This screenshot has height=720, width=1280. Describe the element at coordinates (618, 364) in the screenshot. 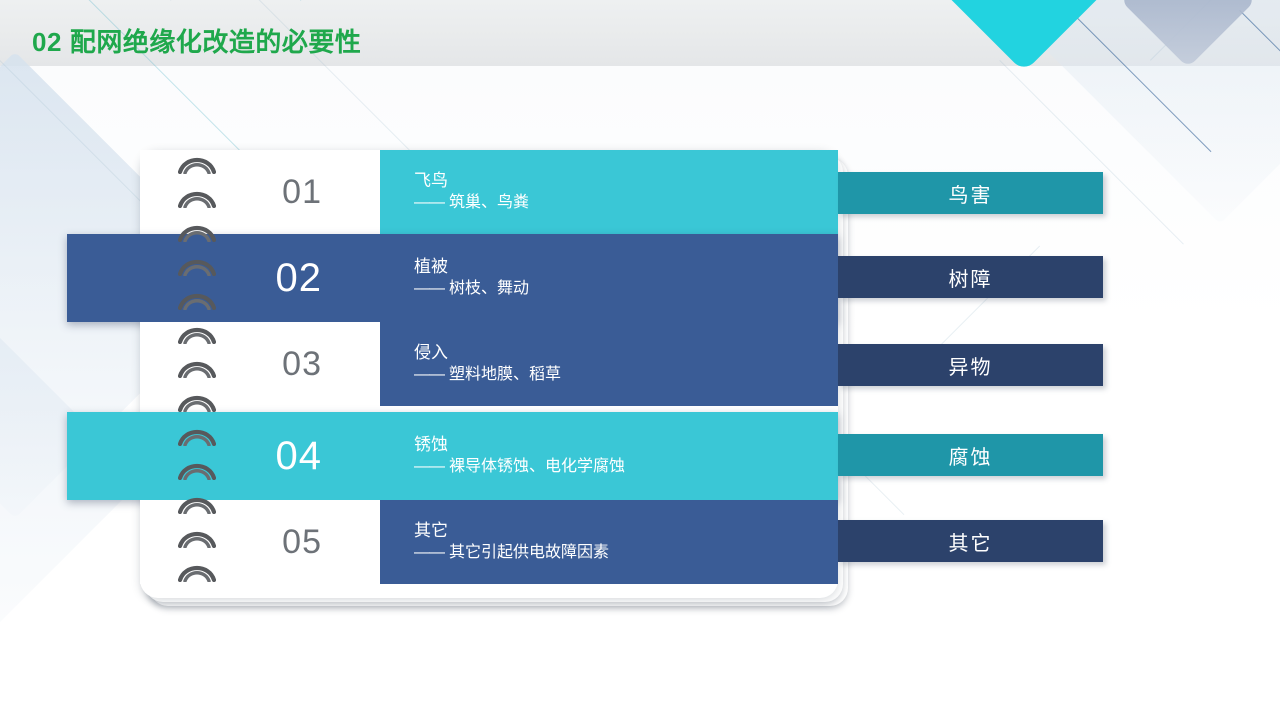

I see `row-text: 侵入 —— 塑料地膜、稻草` at that location.